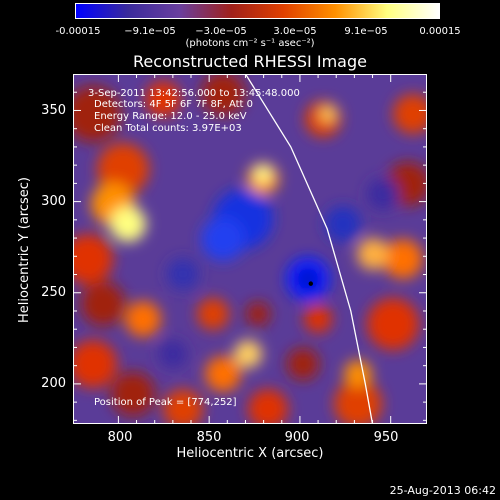 The width and height of the screenshot is (500, 500). Describe the element at coordinates (442, 490) in the screenshot. I see `timestamp-footer: 25-Aug-2013 06:42` at that location.